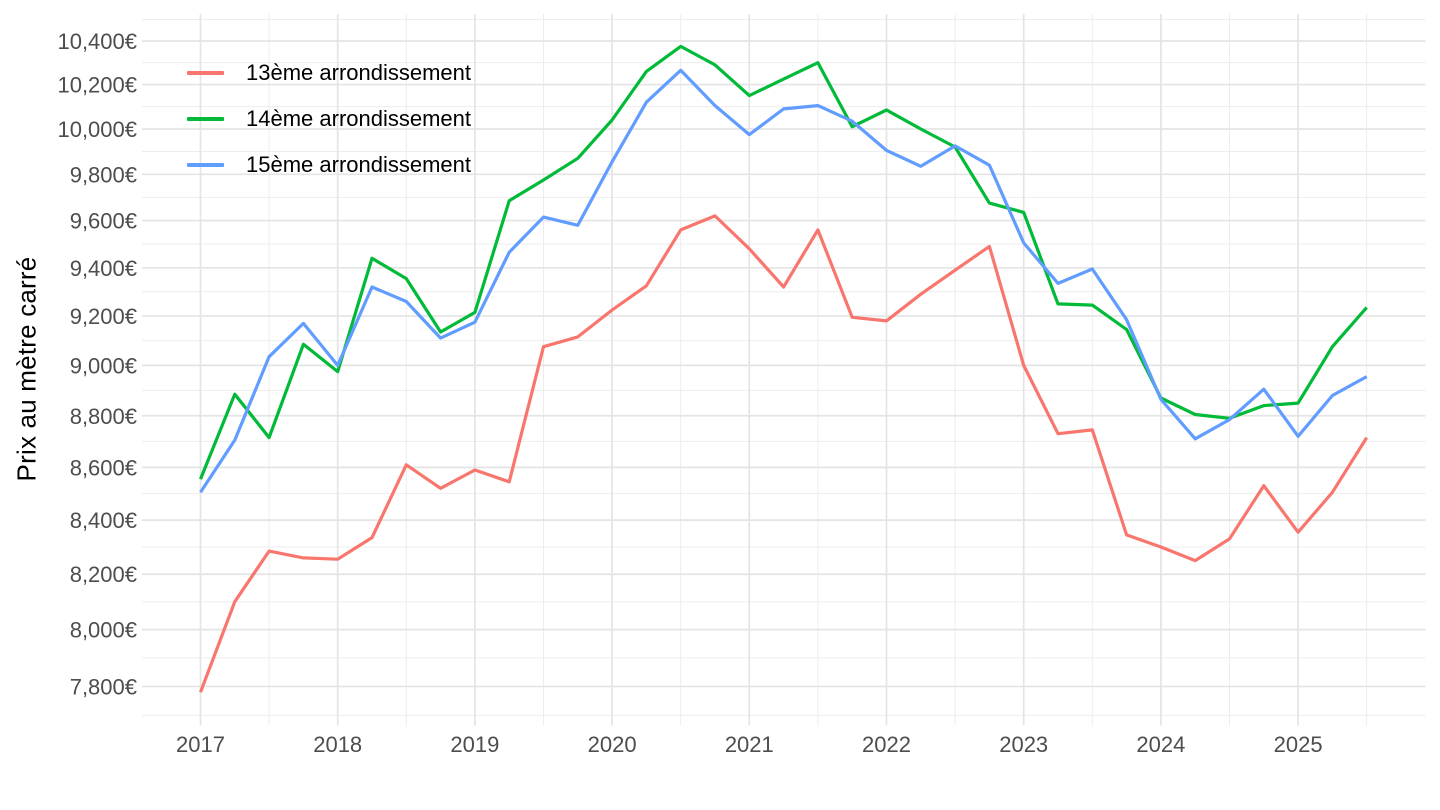  What do you see at coordinates (612, 744) in the screenshot?
I see `x-tick-label: 2020` at bounding box center [612, 744].